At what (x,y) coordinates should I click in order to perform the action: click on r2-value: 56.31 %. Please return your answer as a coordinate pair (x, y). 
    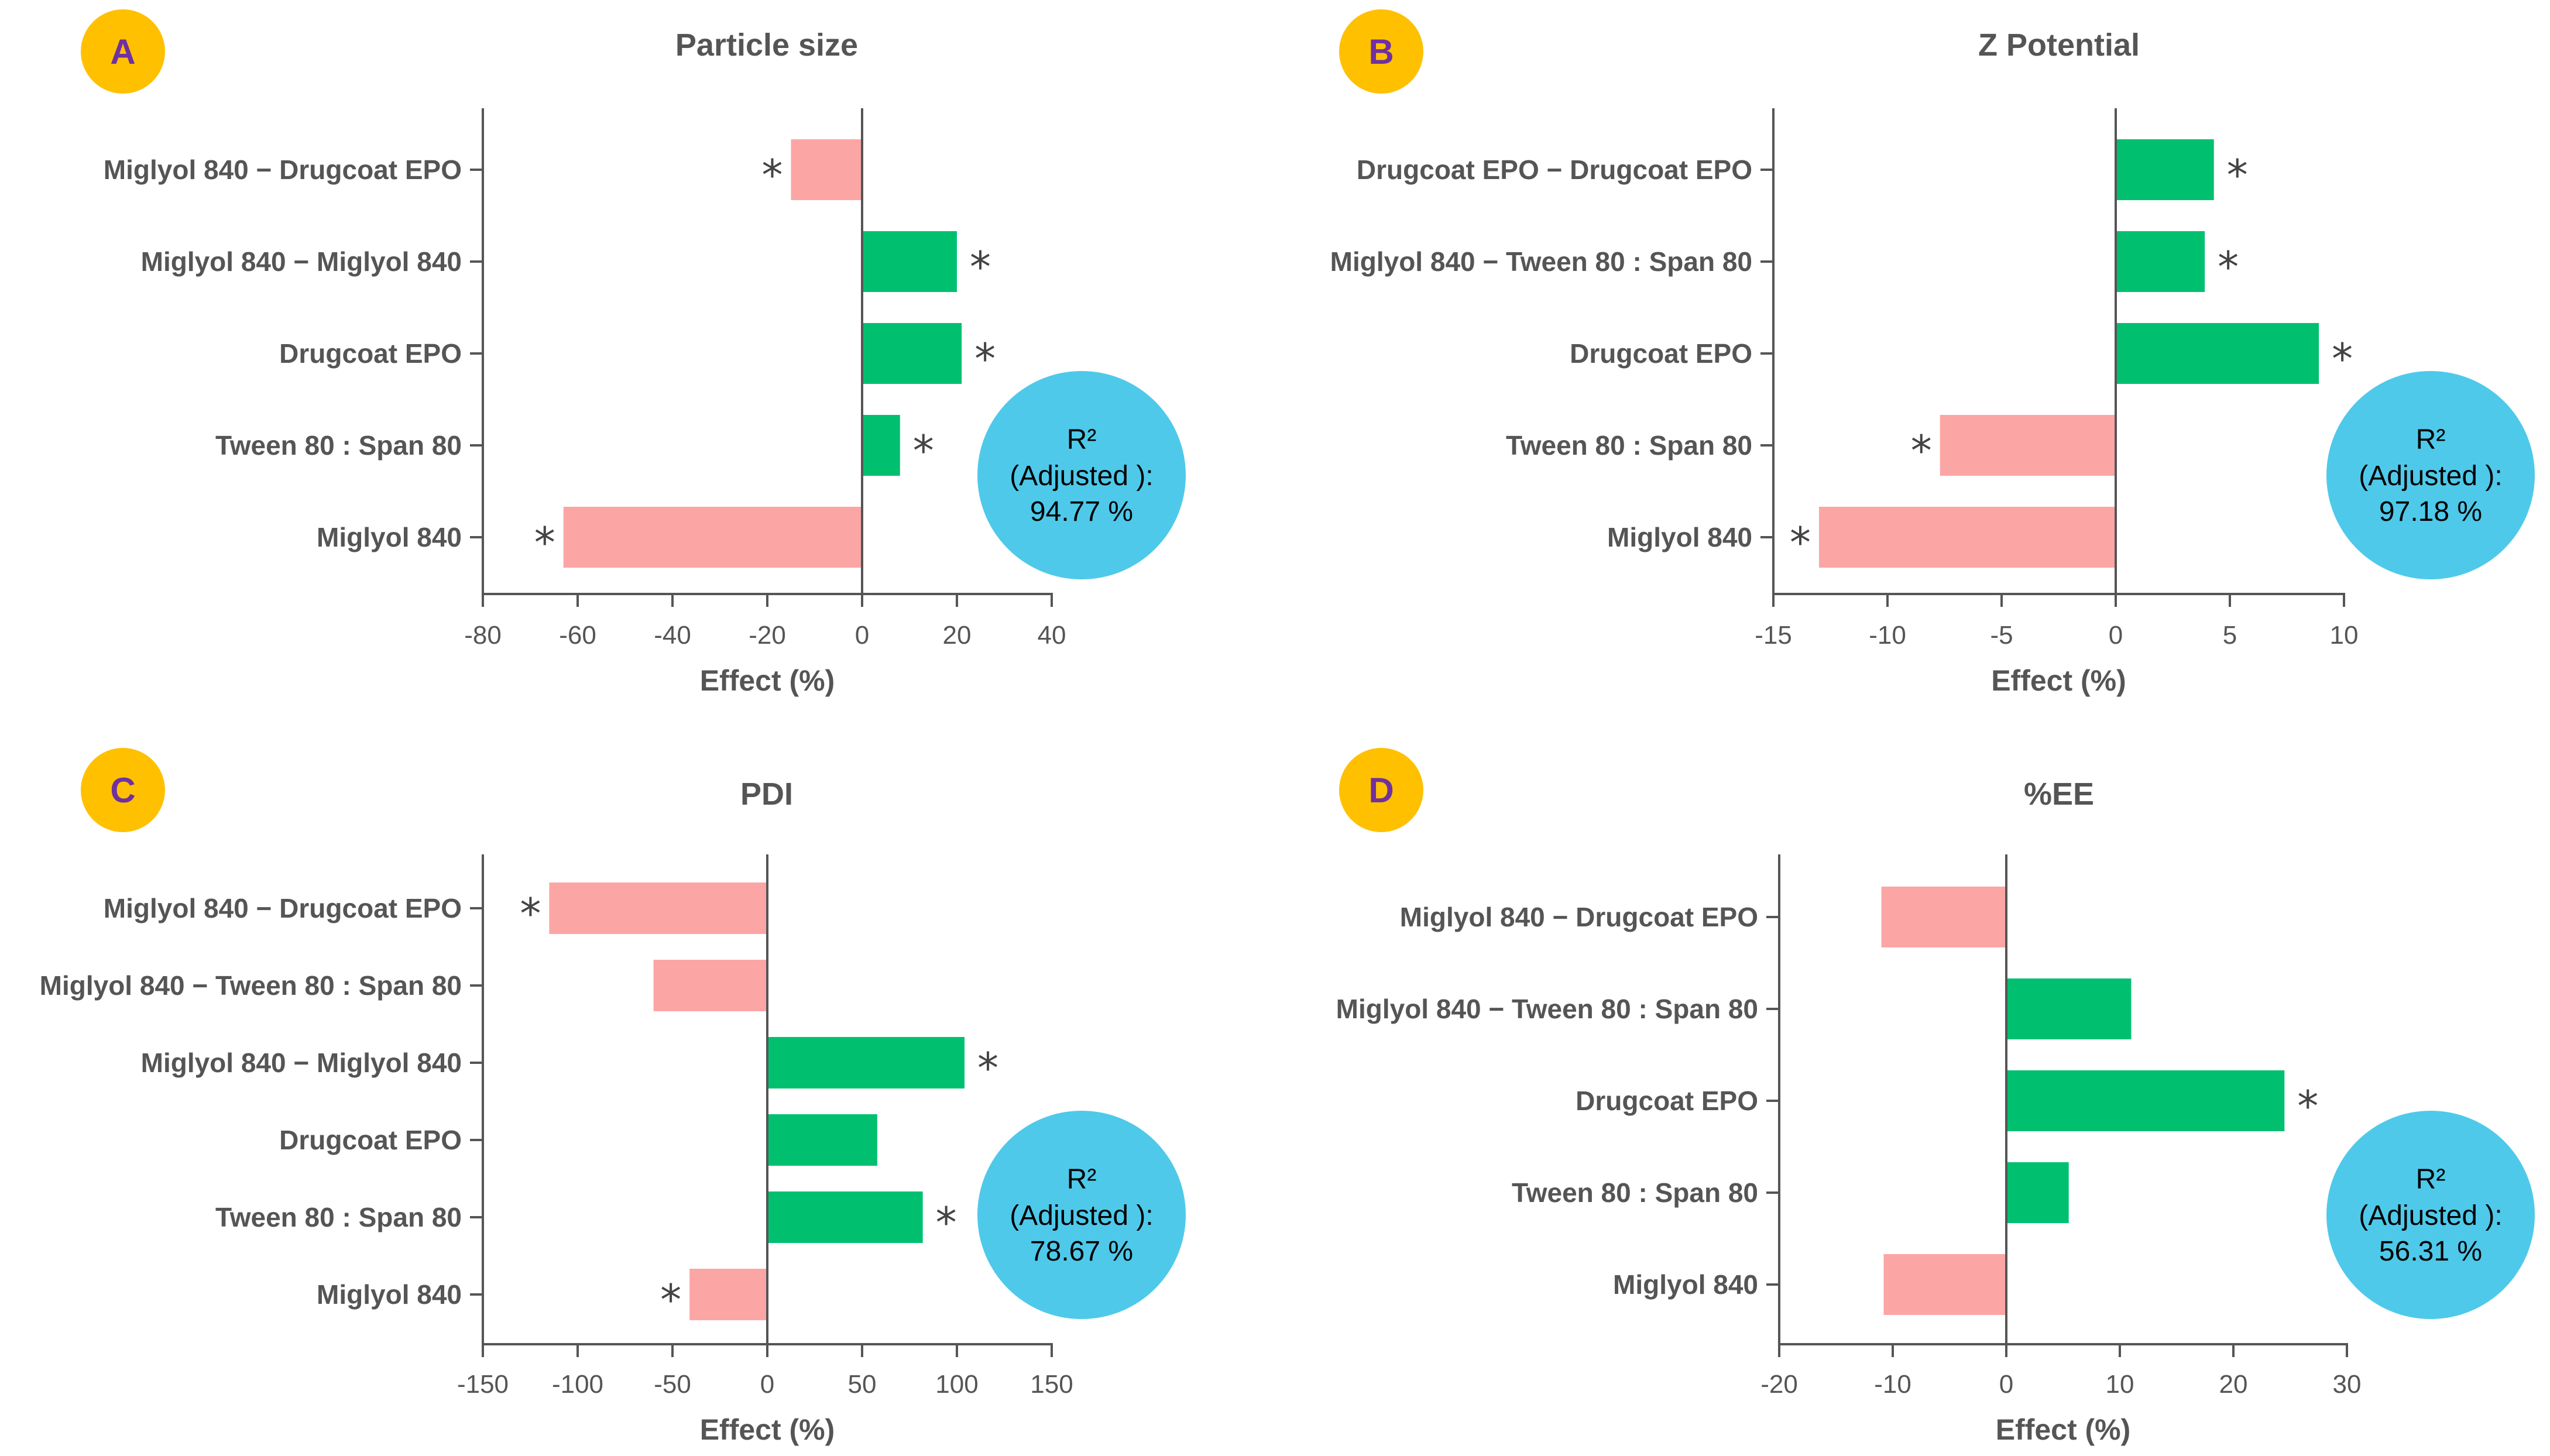
    Looking at the image, I should click on (2430, 1251).